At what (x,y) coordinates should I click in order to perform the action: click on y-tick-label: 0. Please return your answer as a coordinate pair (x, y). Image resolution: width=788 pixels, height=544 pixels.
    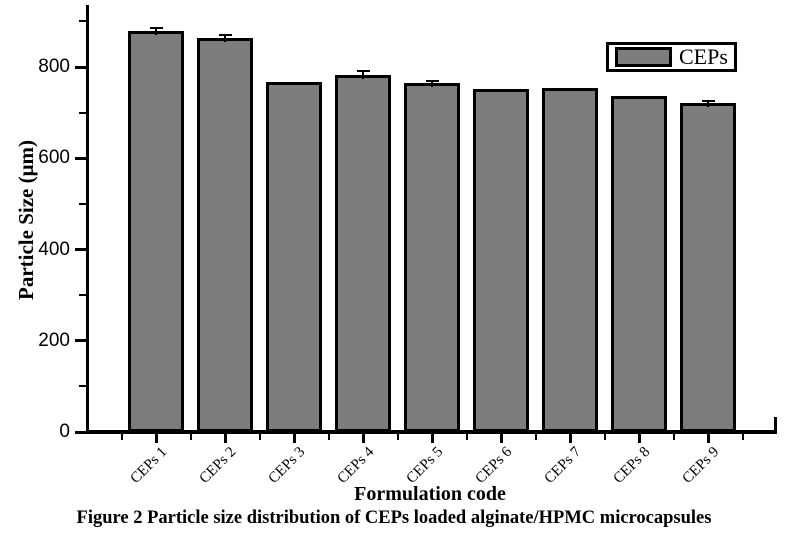
    Looking at the image, I should click on (64, 431).